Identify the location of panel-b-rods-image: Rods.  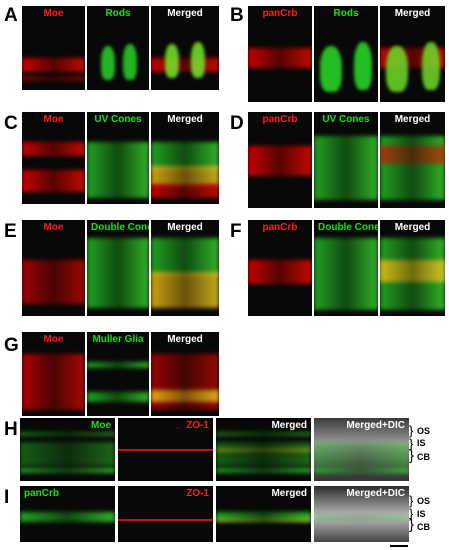
(346, 54).